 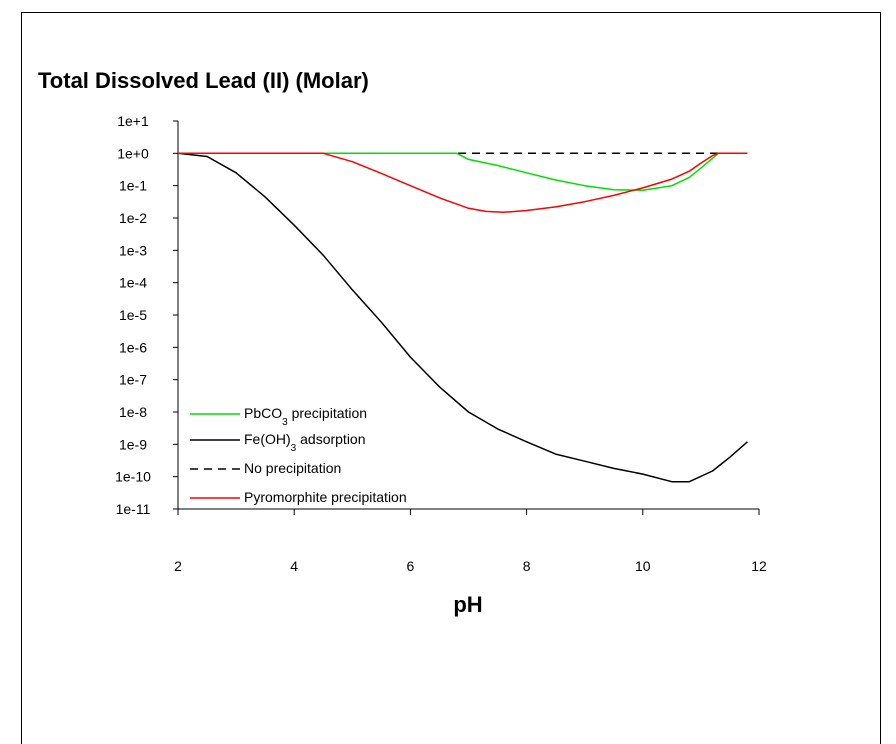 I want to click on y-tick-label: 1e-3, so click(x=133, y=250).